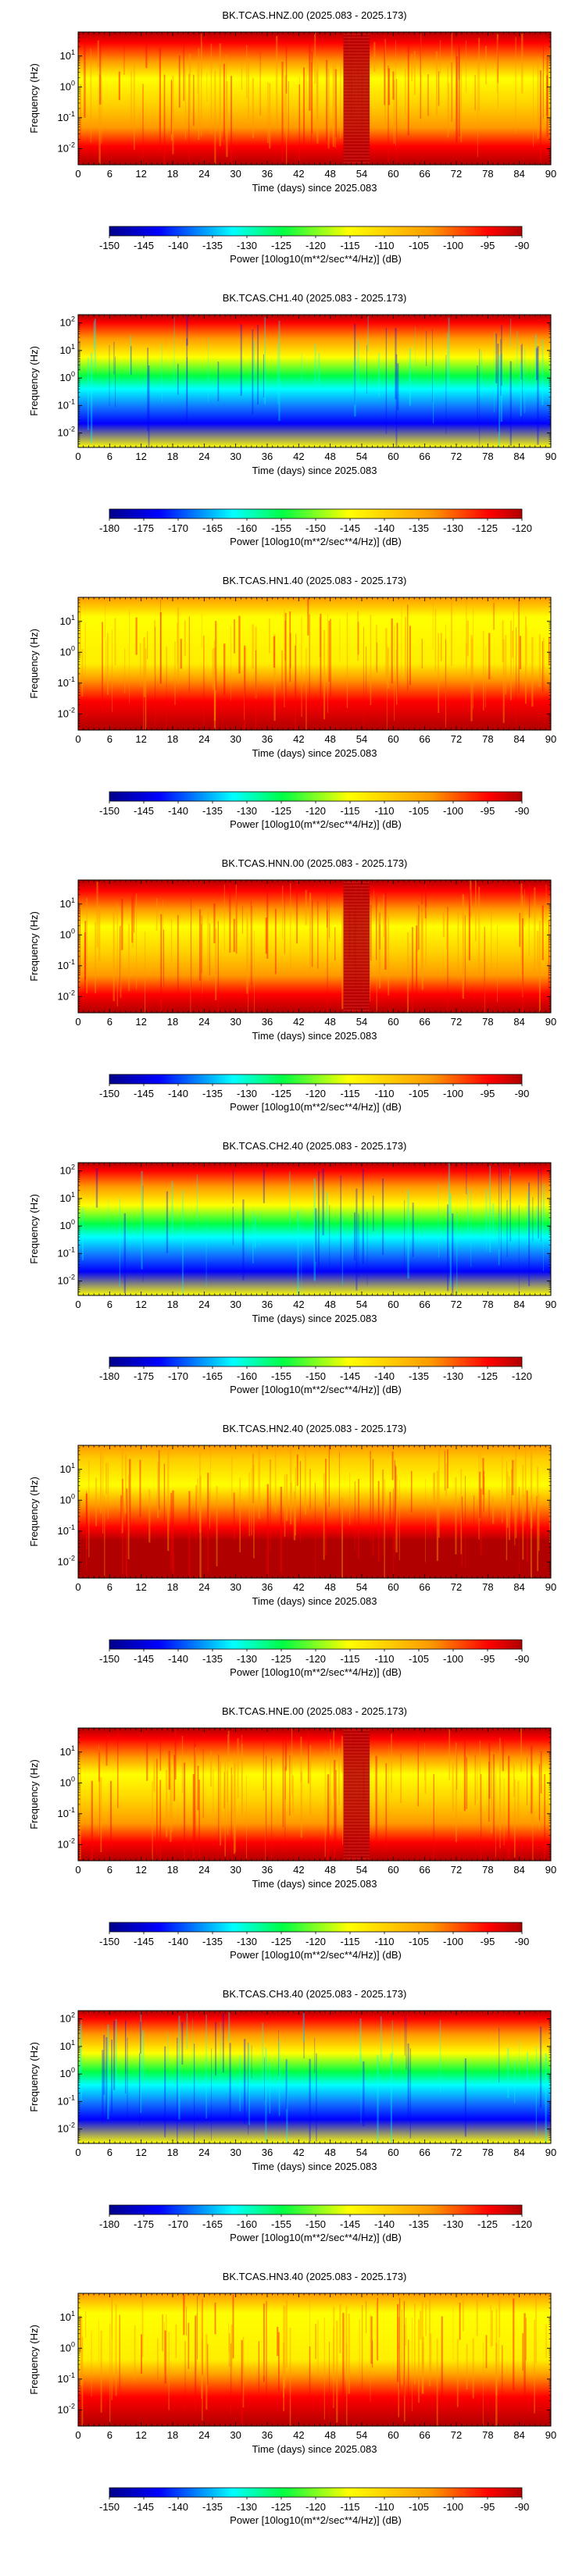 The height and width of the screenshot is (2576, 586). Describe the element at coordinates (424, 1304) in the screenshot. I see `x-tick-label: 66` at that location.